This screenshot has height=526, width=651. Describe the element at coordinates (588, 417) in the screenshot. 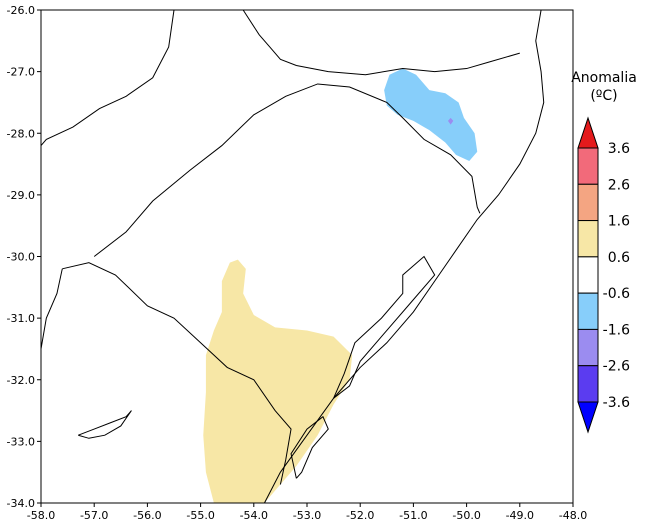

I see `colorbar-min-triangle` at that location.